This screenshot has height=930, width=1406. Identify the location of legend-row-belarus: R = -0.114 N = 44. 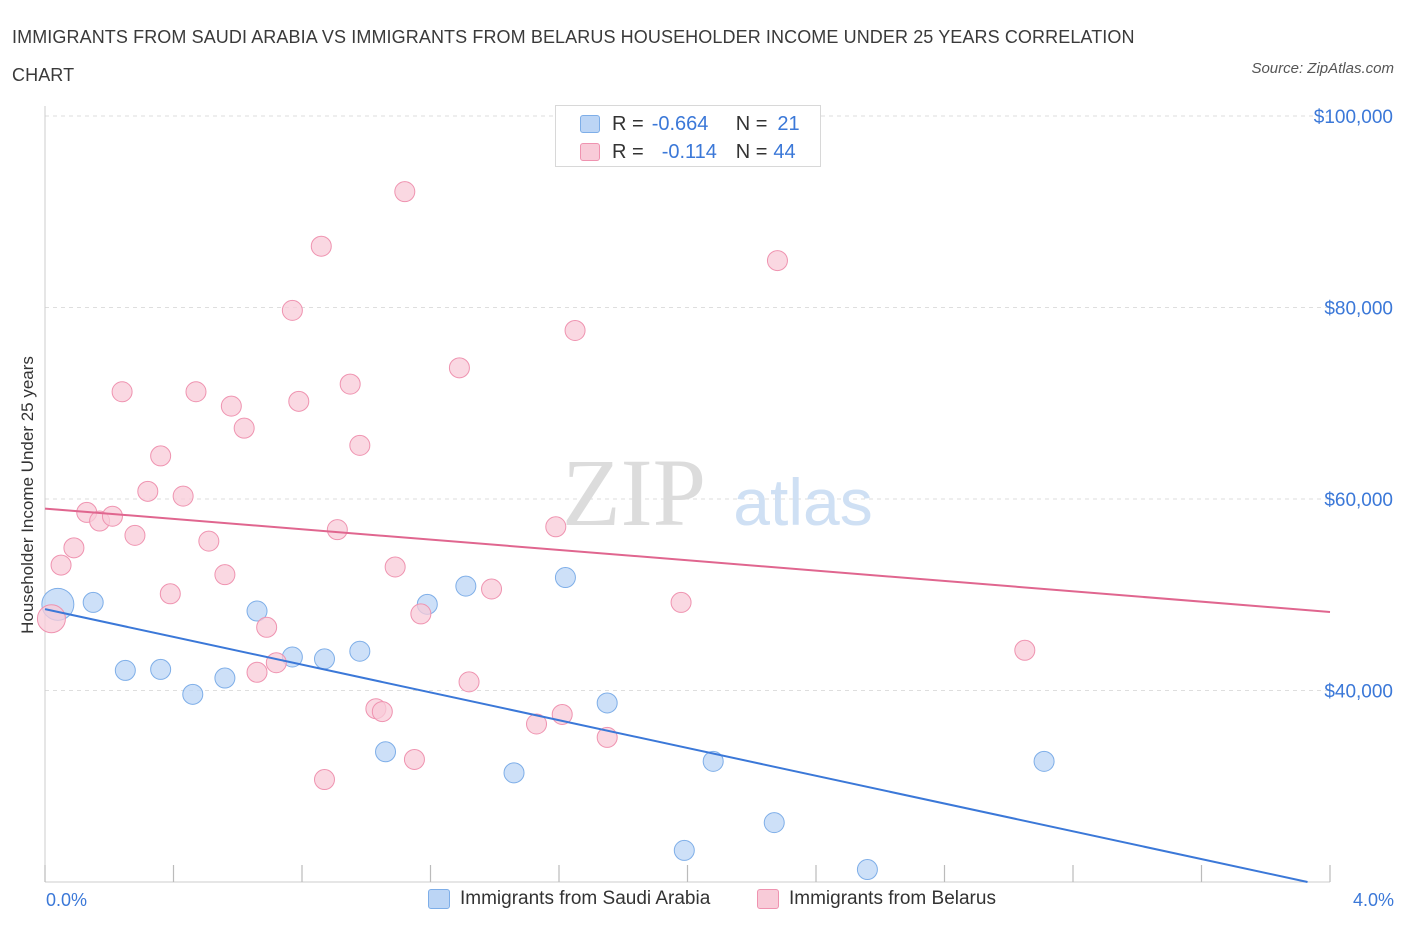
(688, 152).